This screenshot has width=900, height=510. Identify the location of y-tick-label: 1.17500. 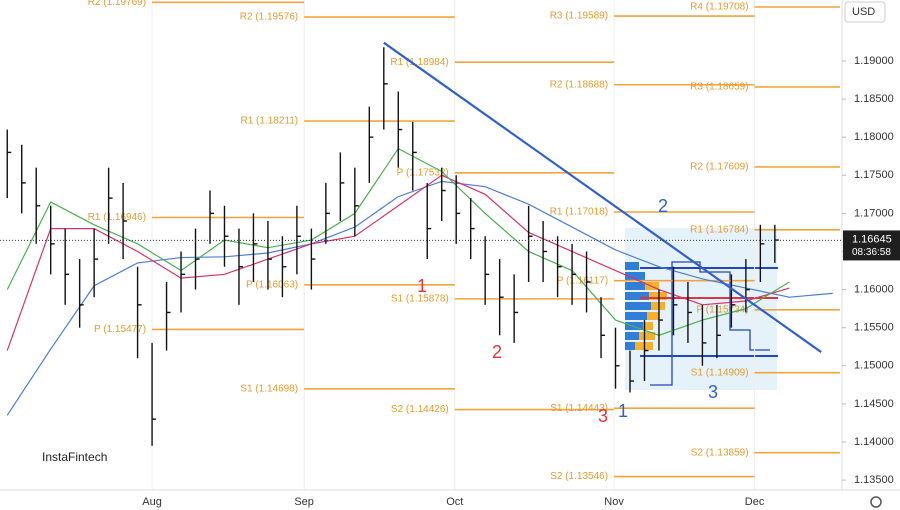
(874, 175).